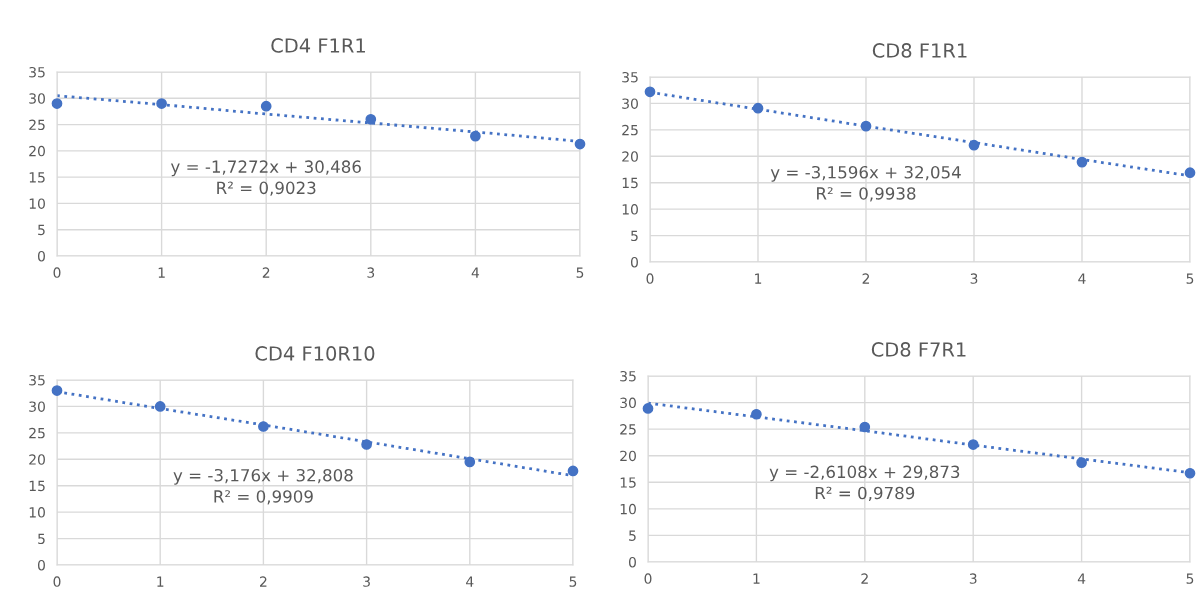 The height and width of the screenshot is (605, 1203). Describe the element at coordinates (918, 349) in the screenshot. I see `chart-title: CD8 F7R1` at that location.